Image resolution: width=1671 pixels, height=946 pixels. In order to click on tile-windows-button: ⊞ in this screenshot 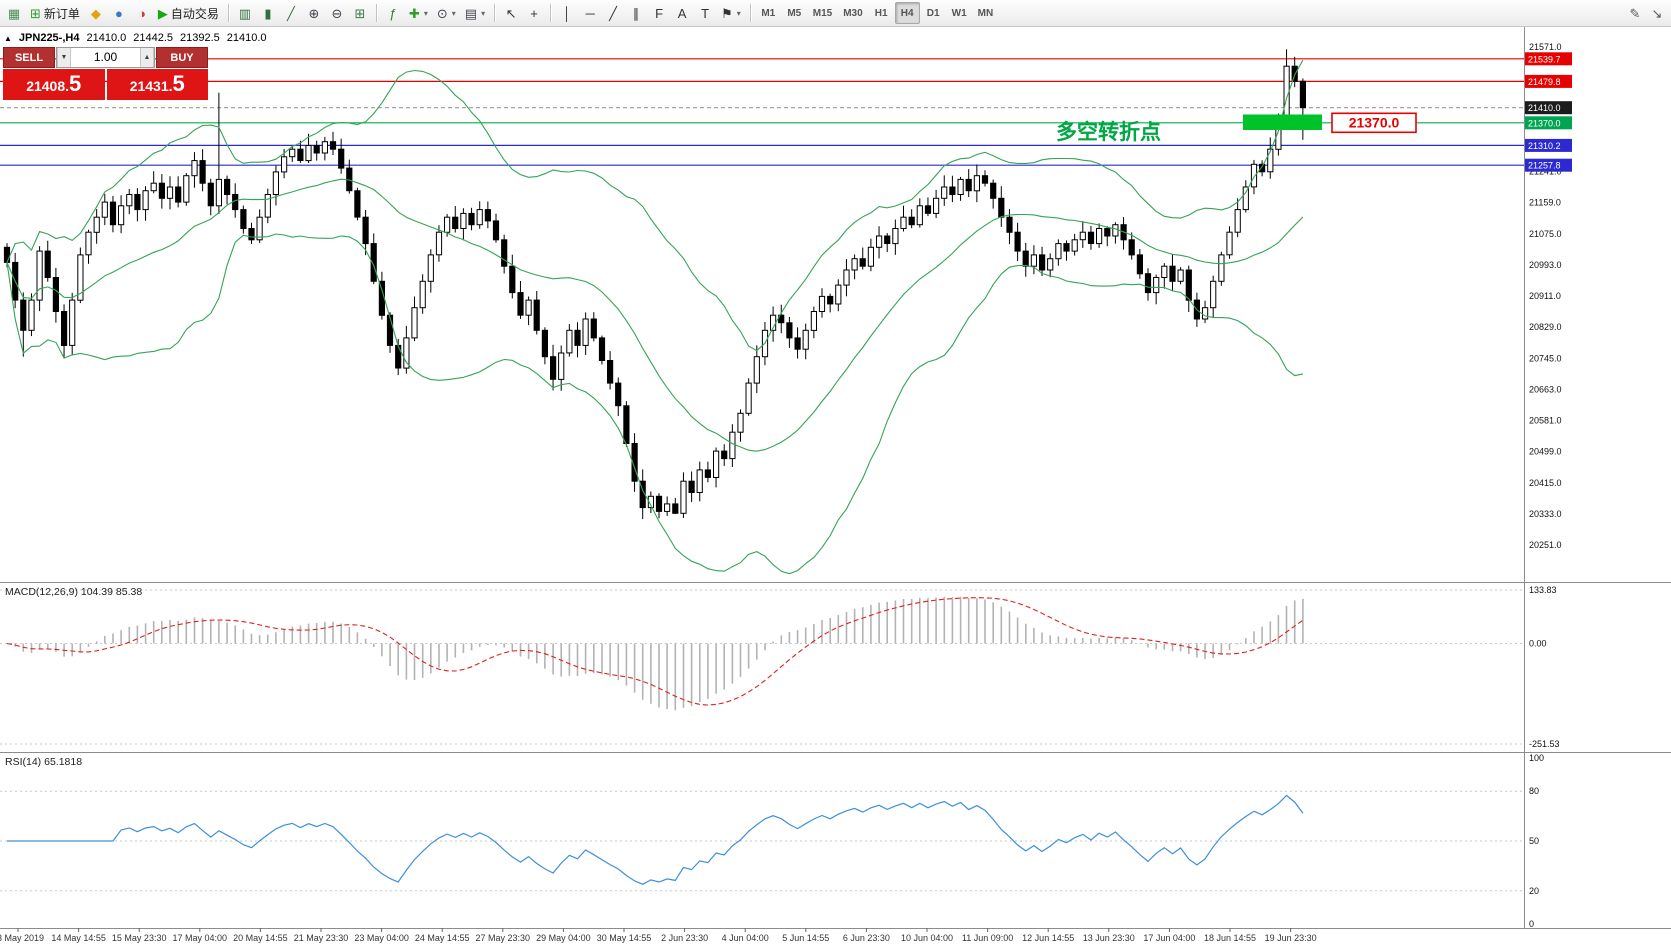, I will do `click(360, 13)`.